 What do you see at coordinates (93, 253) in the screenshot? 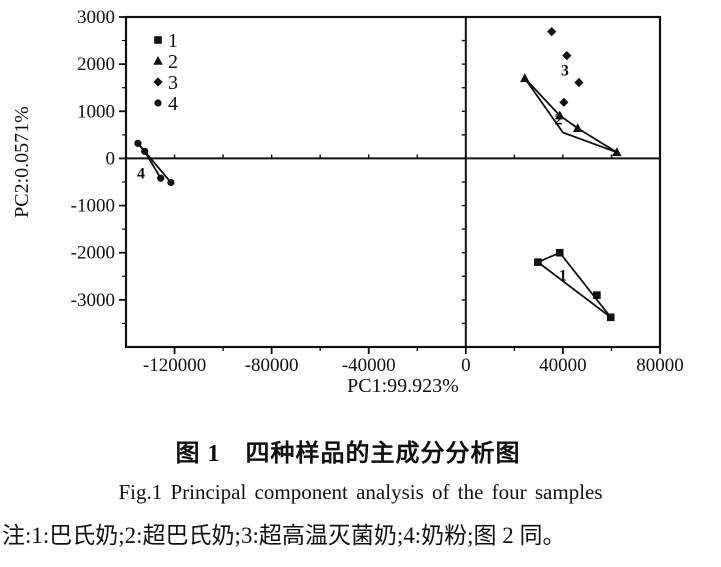
I see `y-axis-tick-label: -2000` at bounding box center [93, 253].